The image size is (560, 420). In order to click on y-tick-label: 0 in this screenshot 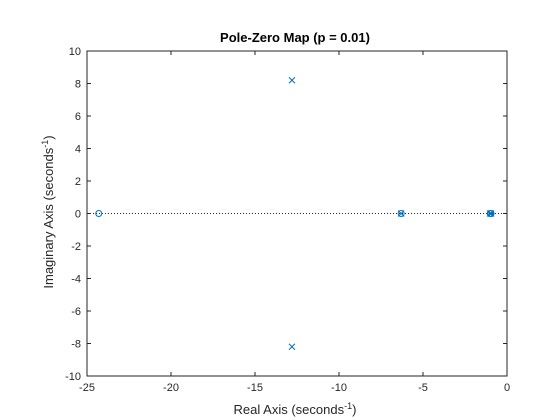, I will do `click(78, 215)`.